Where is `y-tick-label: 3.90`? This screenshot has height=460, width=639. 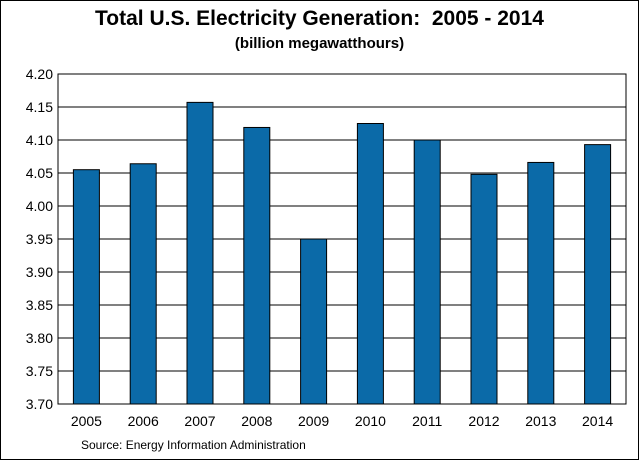 y-tick-label: 3.90 is located at coordinates (39, 272).